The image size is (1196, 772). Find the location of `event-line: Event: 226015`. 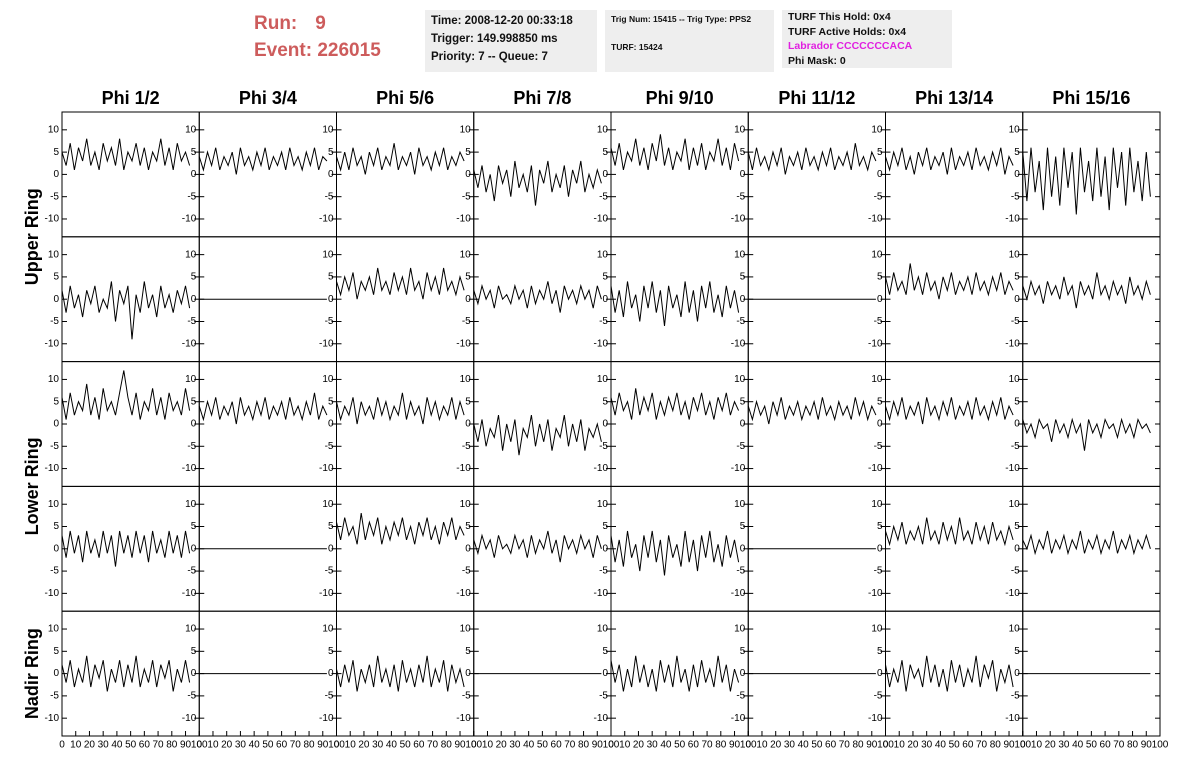

event-line: Event: 226015 is located at coordinates (317, 50).